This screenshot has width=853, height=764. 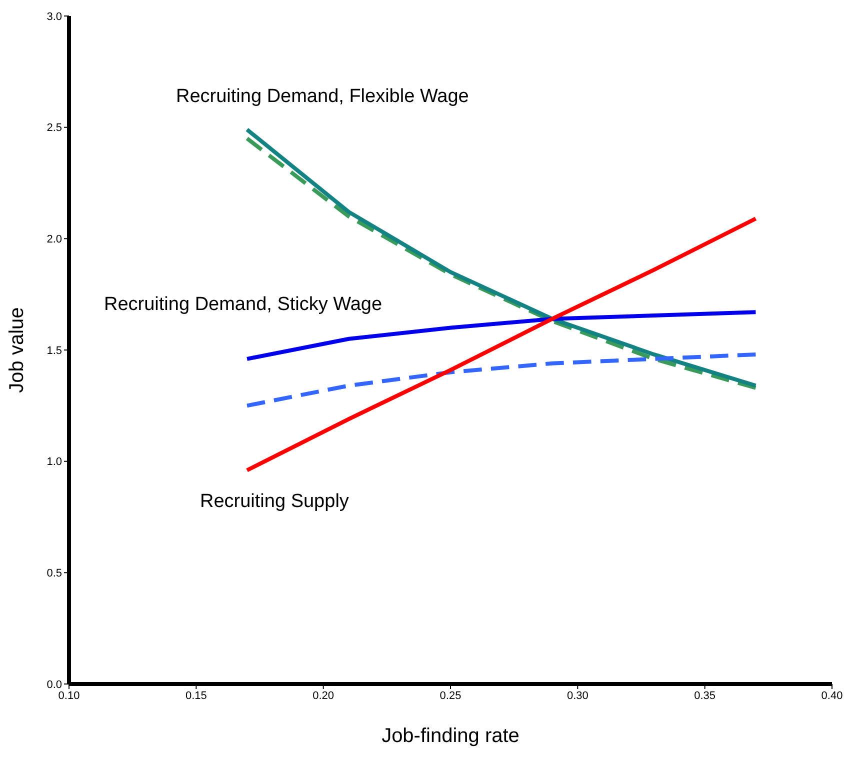 I want to click on x-tick-label: 0.35, so click(x=705, y=696).